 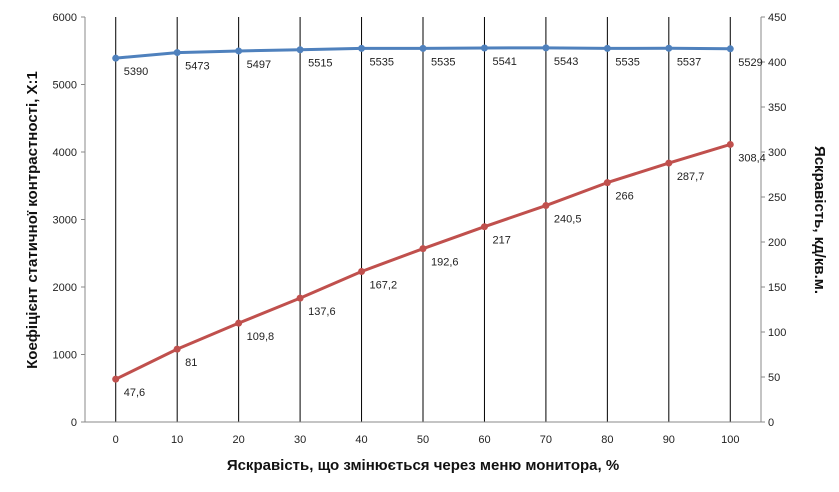 I want to click on series-1-label-9: 287,7, so click(x=691, y=177).